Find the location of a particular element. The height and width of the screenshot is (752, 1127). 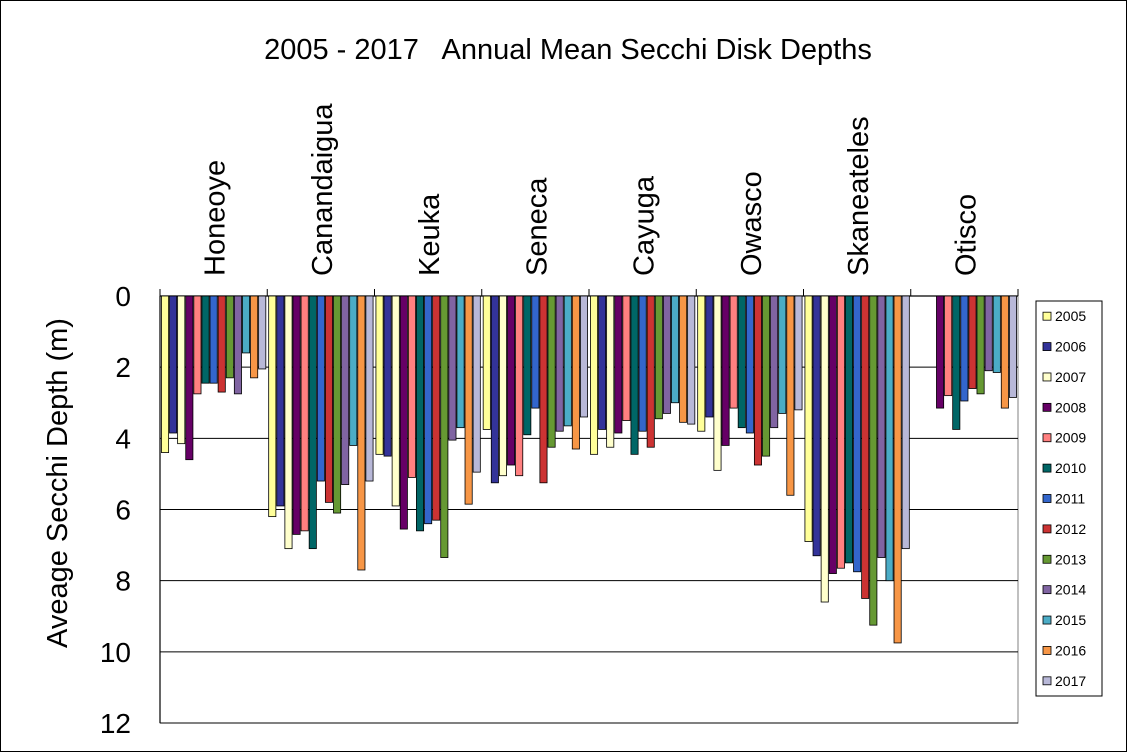

legend-label: 2012 is located at coordinates (1070, 529).